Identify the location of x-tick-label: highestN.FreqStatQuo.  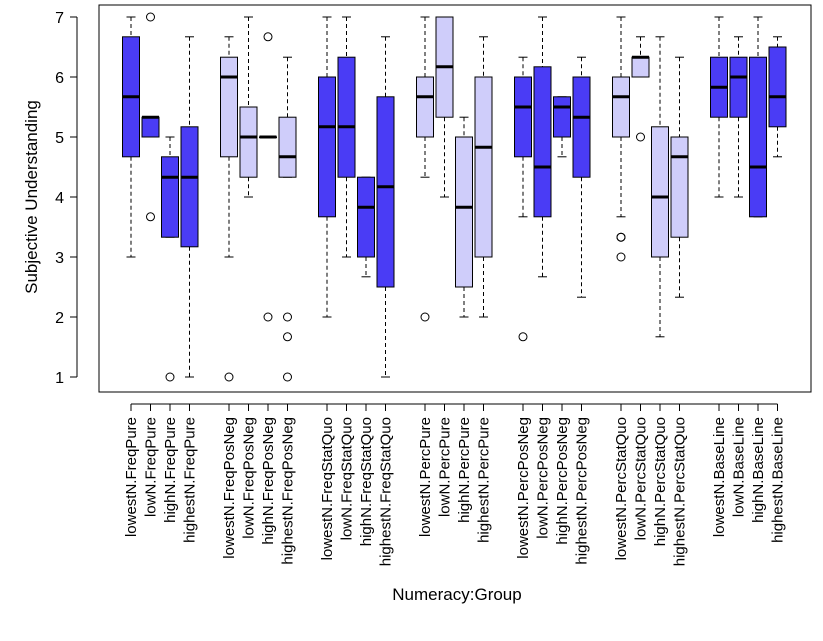
(386, 491).